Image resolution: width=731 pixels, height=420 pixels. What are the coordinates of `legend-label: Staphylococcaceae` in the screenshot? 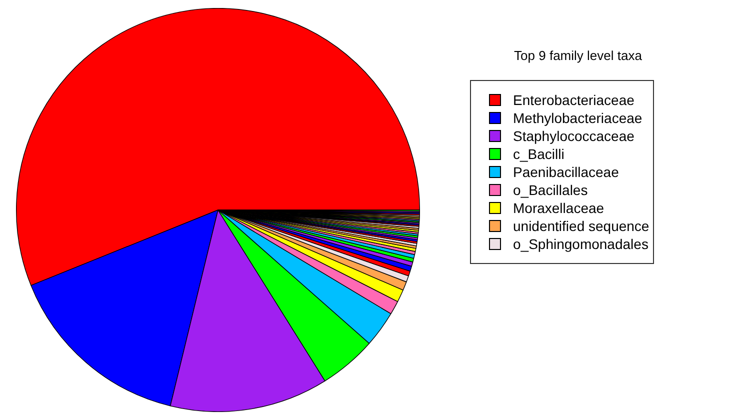 It's located at (573, 136).